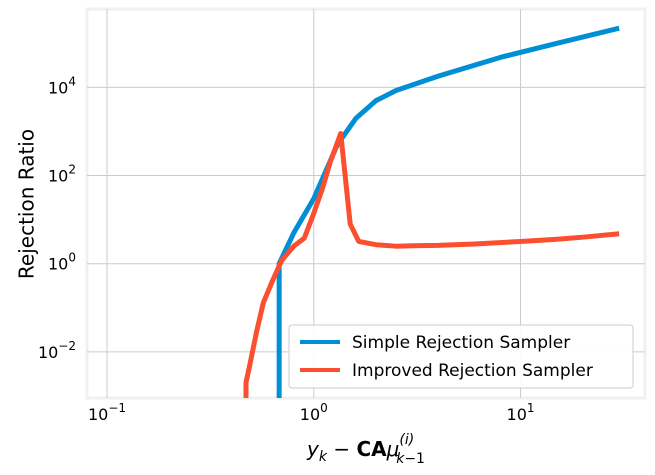 The height and width of the screenshot is (475, 655). I want to click on y-tick-label: 10⁴, so click(62, 85).